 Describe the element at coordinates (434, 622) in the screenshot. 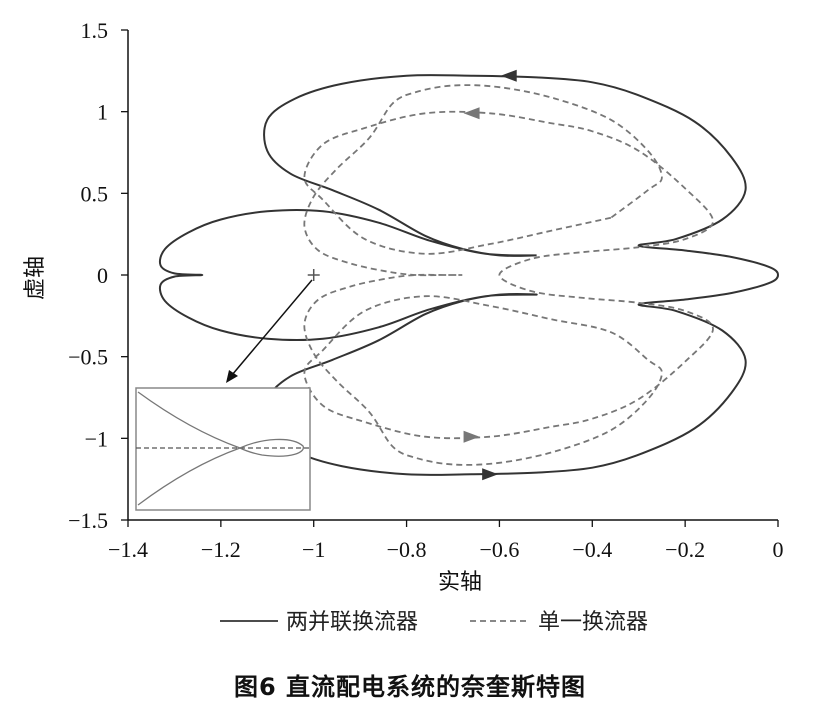

I see `legend: 两并联换流器 单一换流器` at that location.